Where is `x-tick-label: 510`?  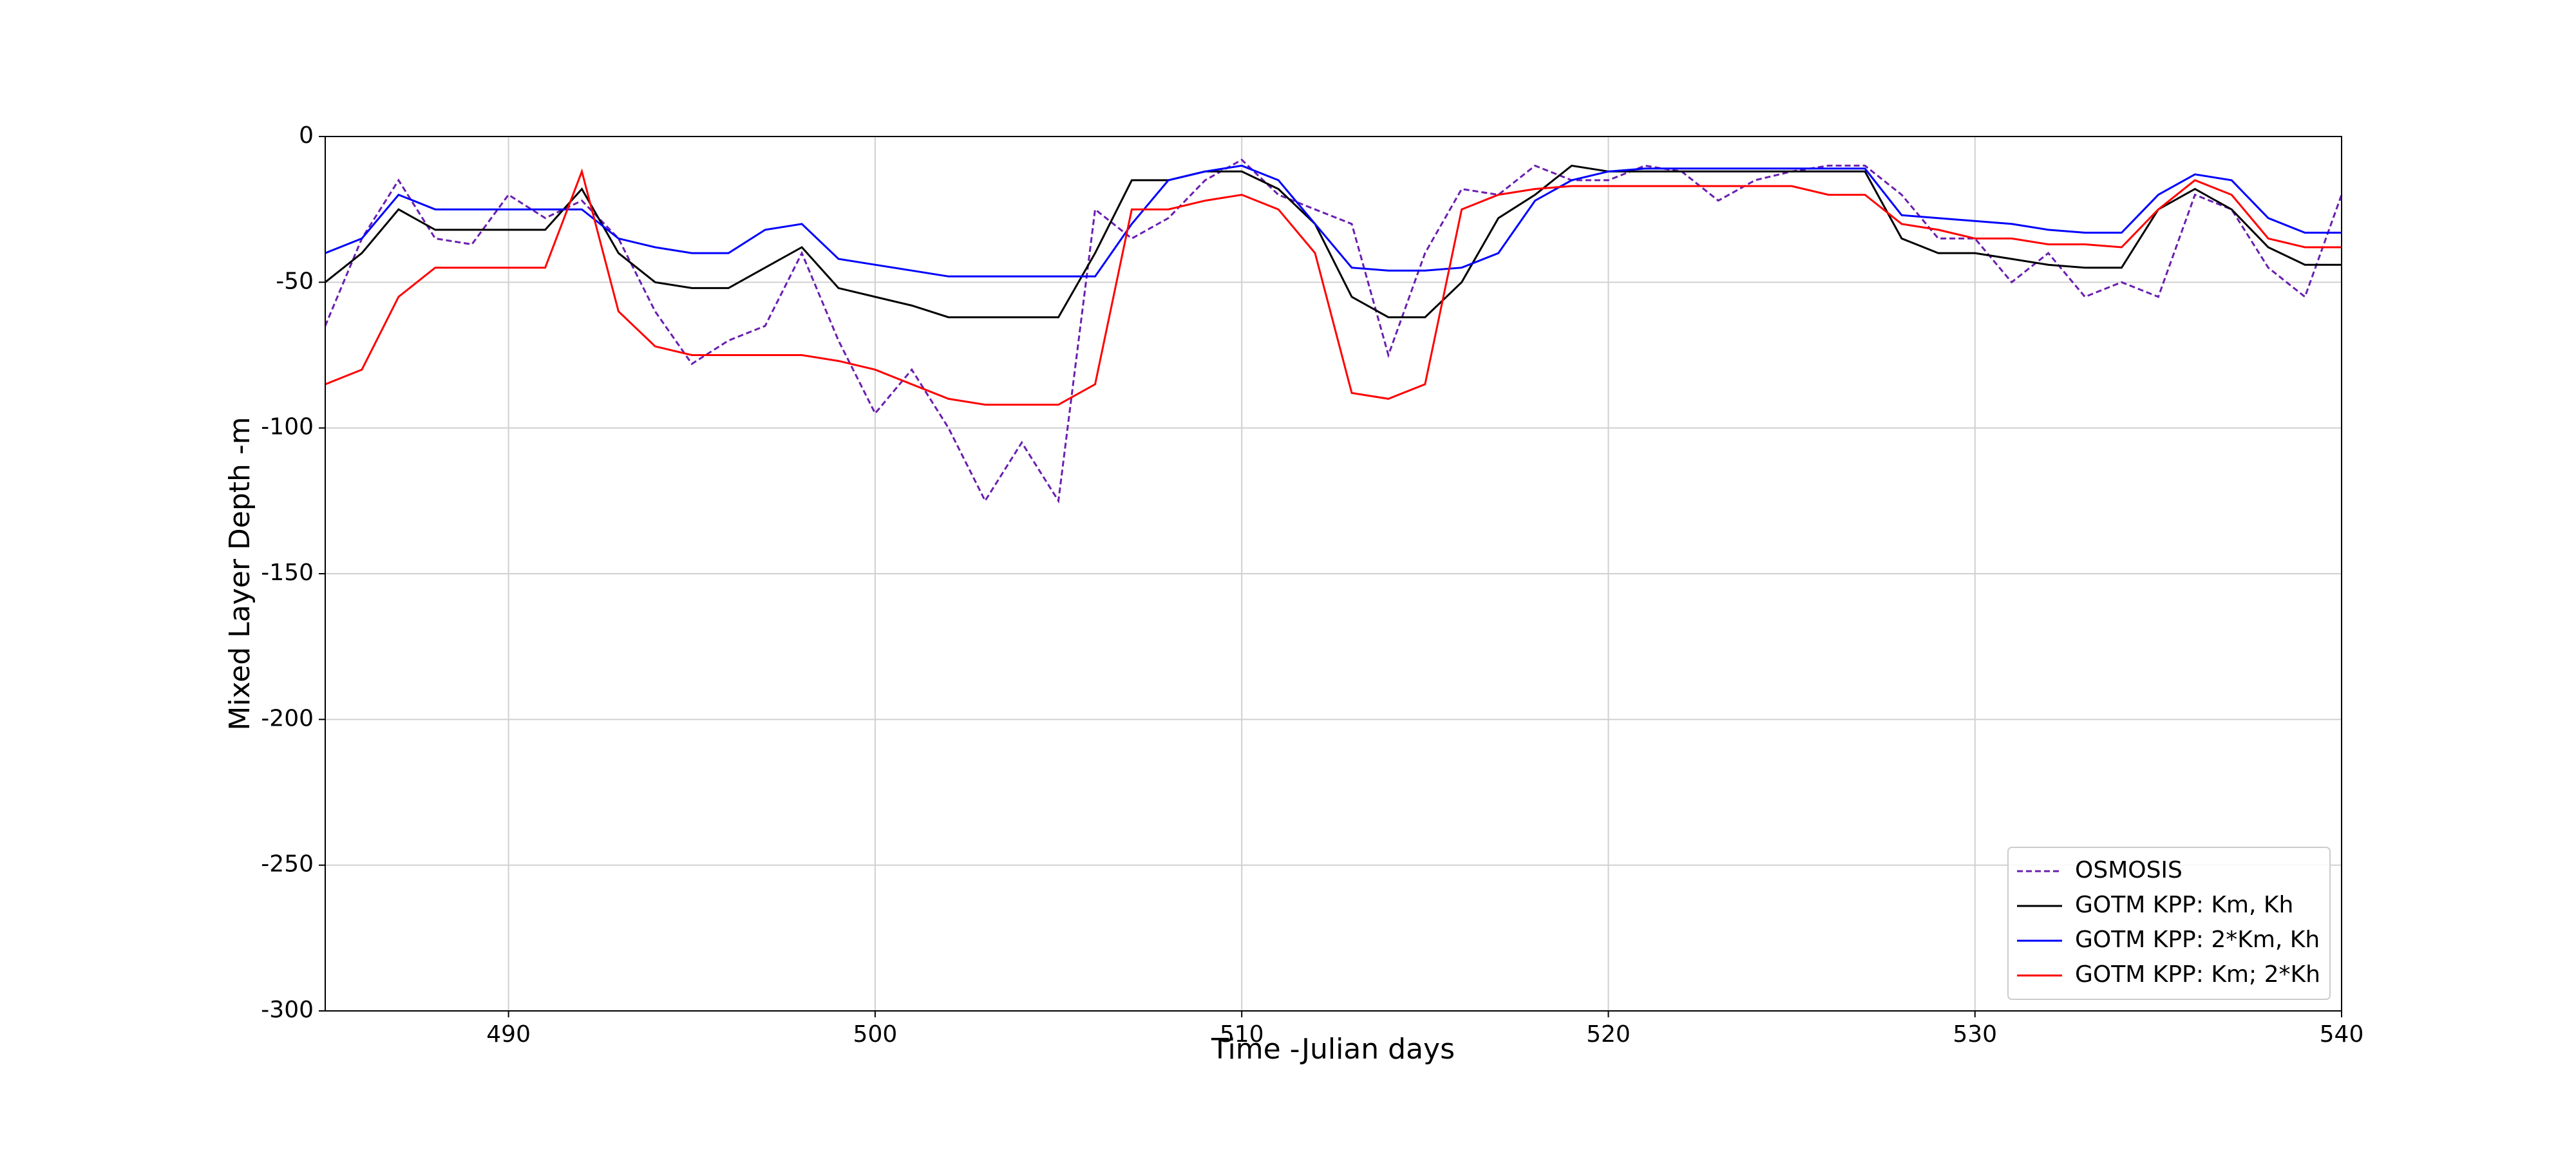
x-tick-label: 510 is located at coordinates (1242, 1034).